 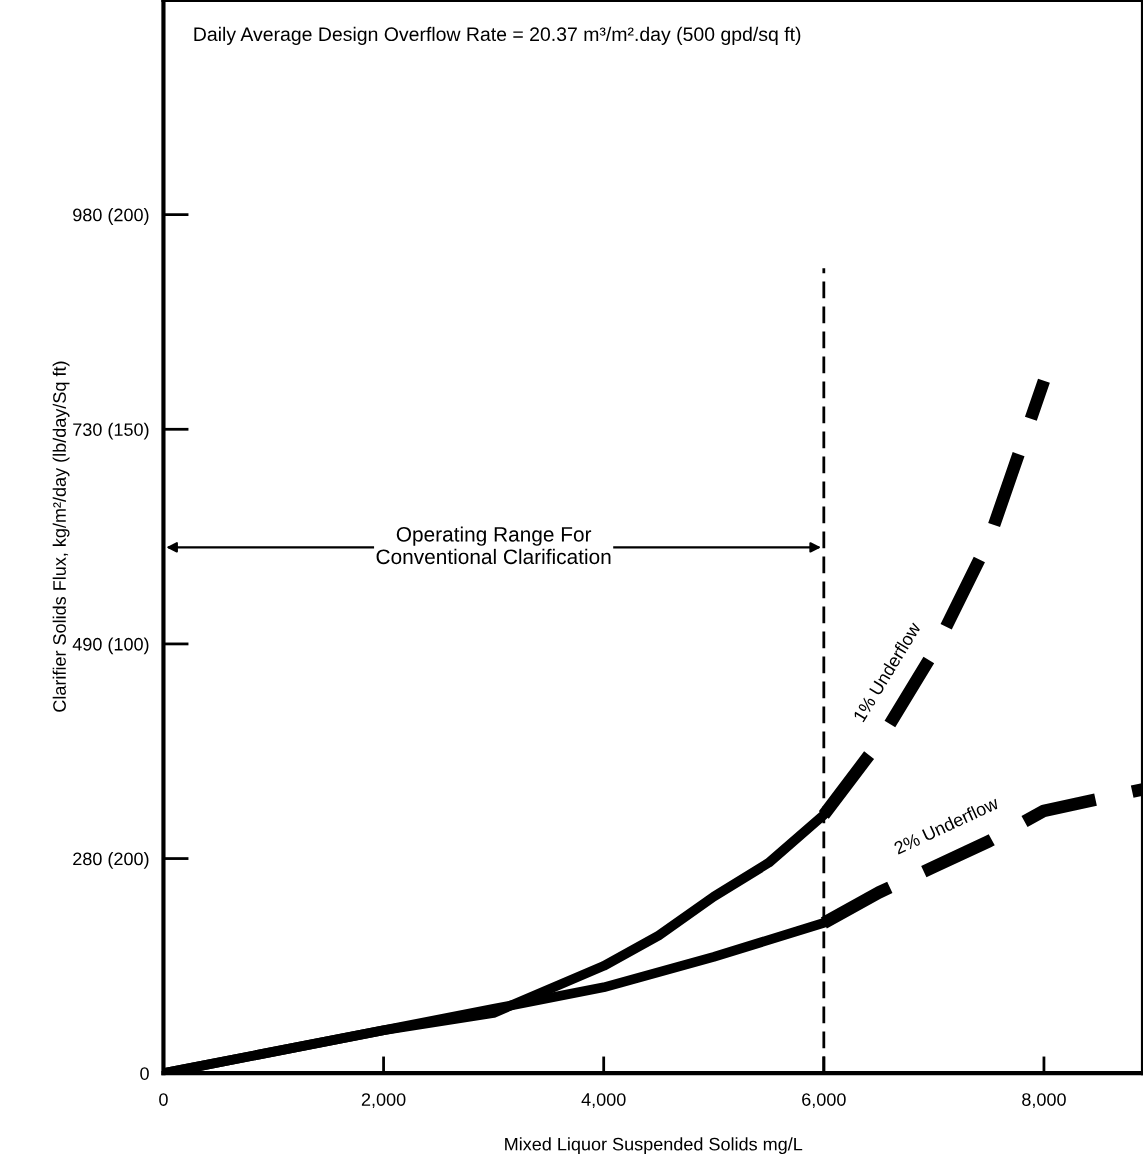 I want to click on text: 0, so click(x=144, y=1073).